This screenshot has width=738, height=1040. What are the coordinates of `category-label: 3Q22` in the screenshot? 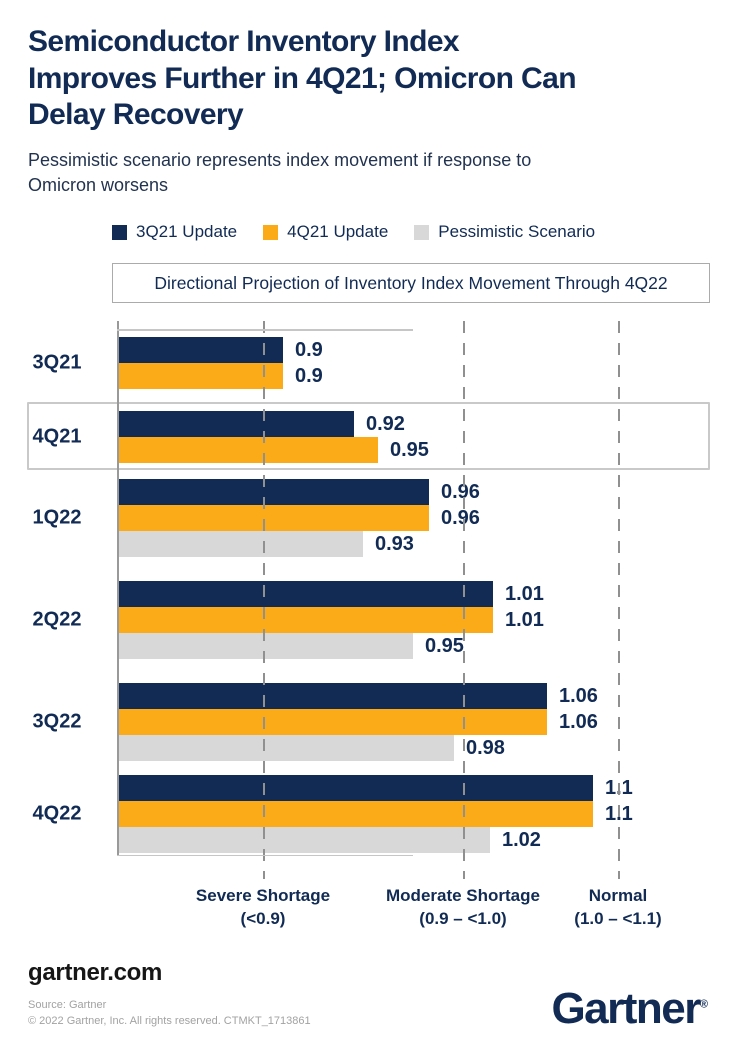 It's located at (57, 721).